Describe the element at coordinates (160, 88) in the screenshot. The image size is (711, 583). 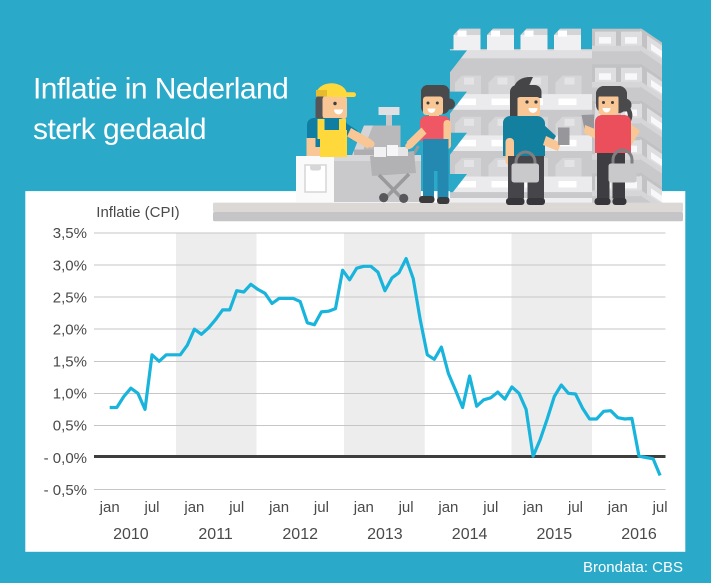
I see `svg-text: Inflatie in Nederland` at that location.